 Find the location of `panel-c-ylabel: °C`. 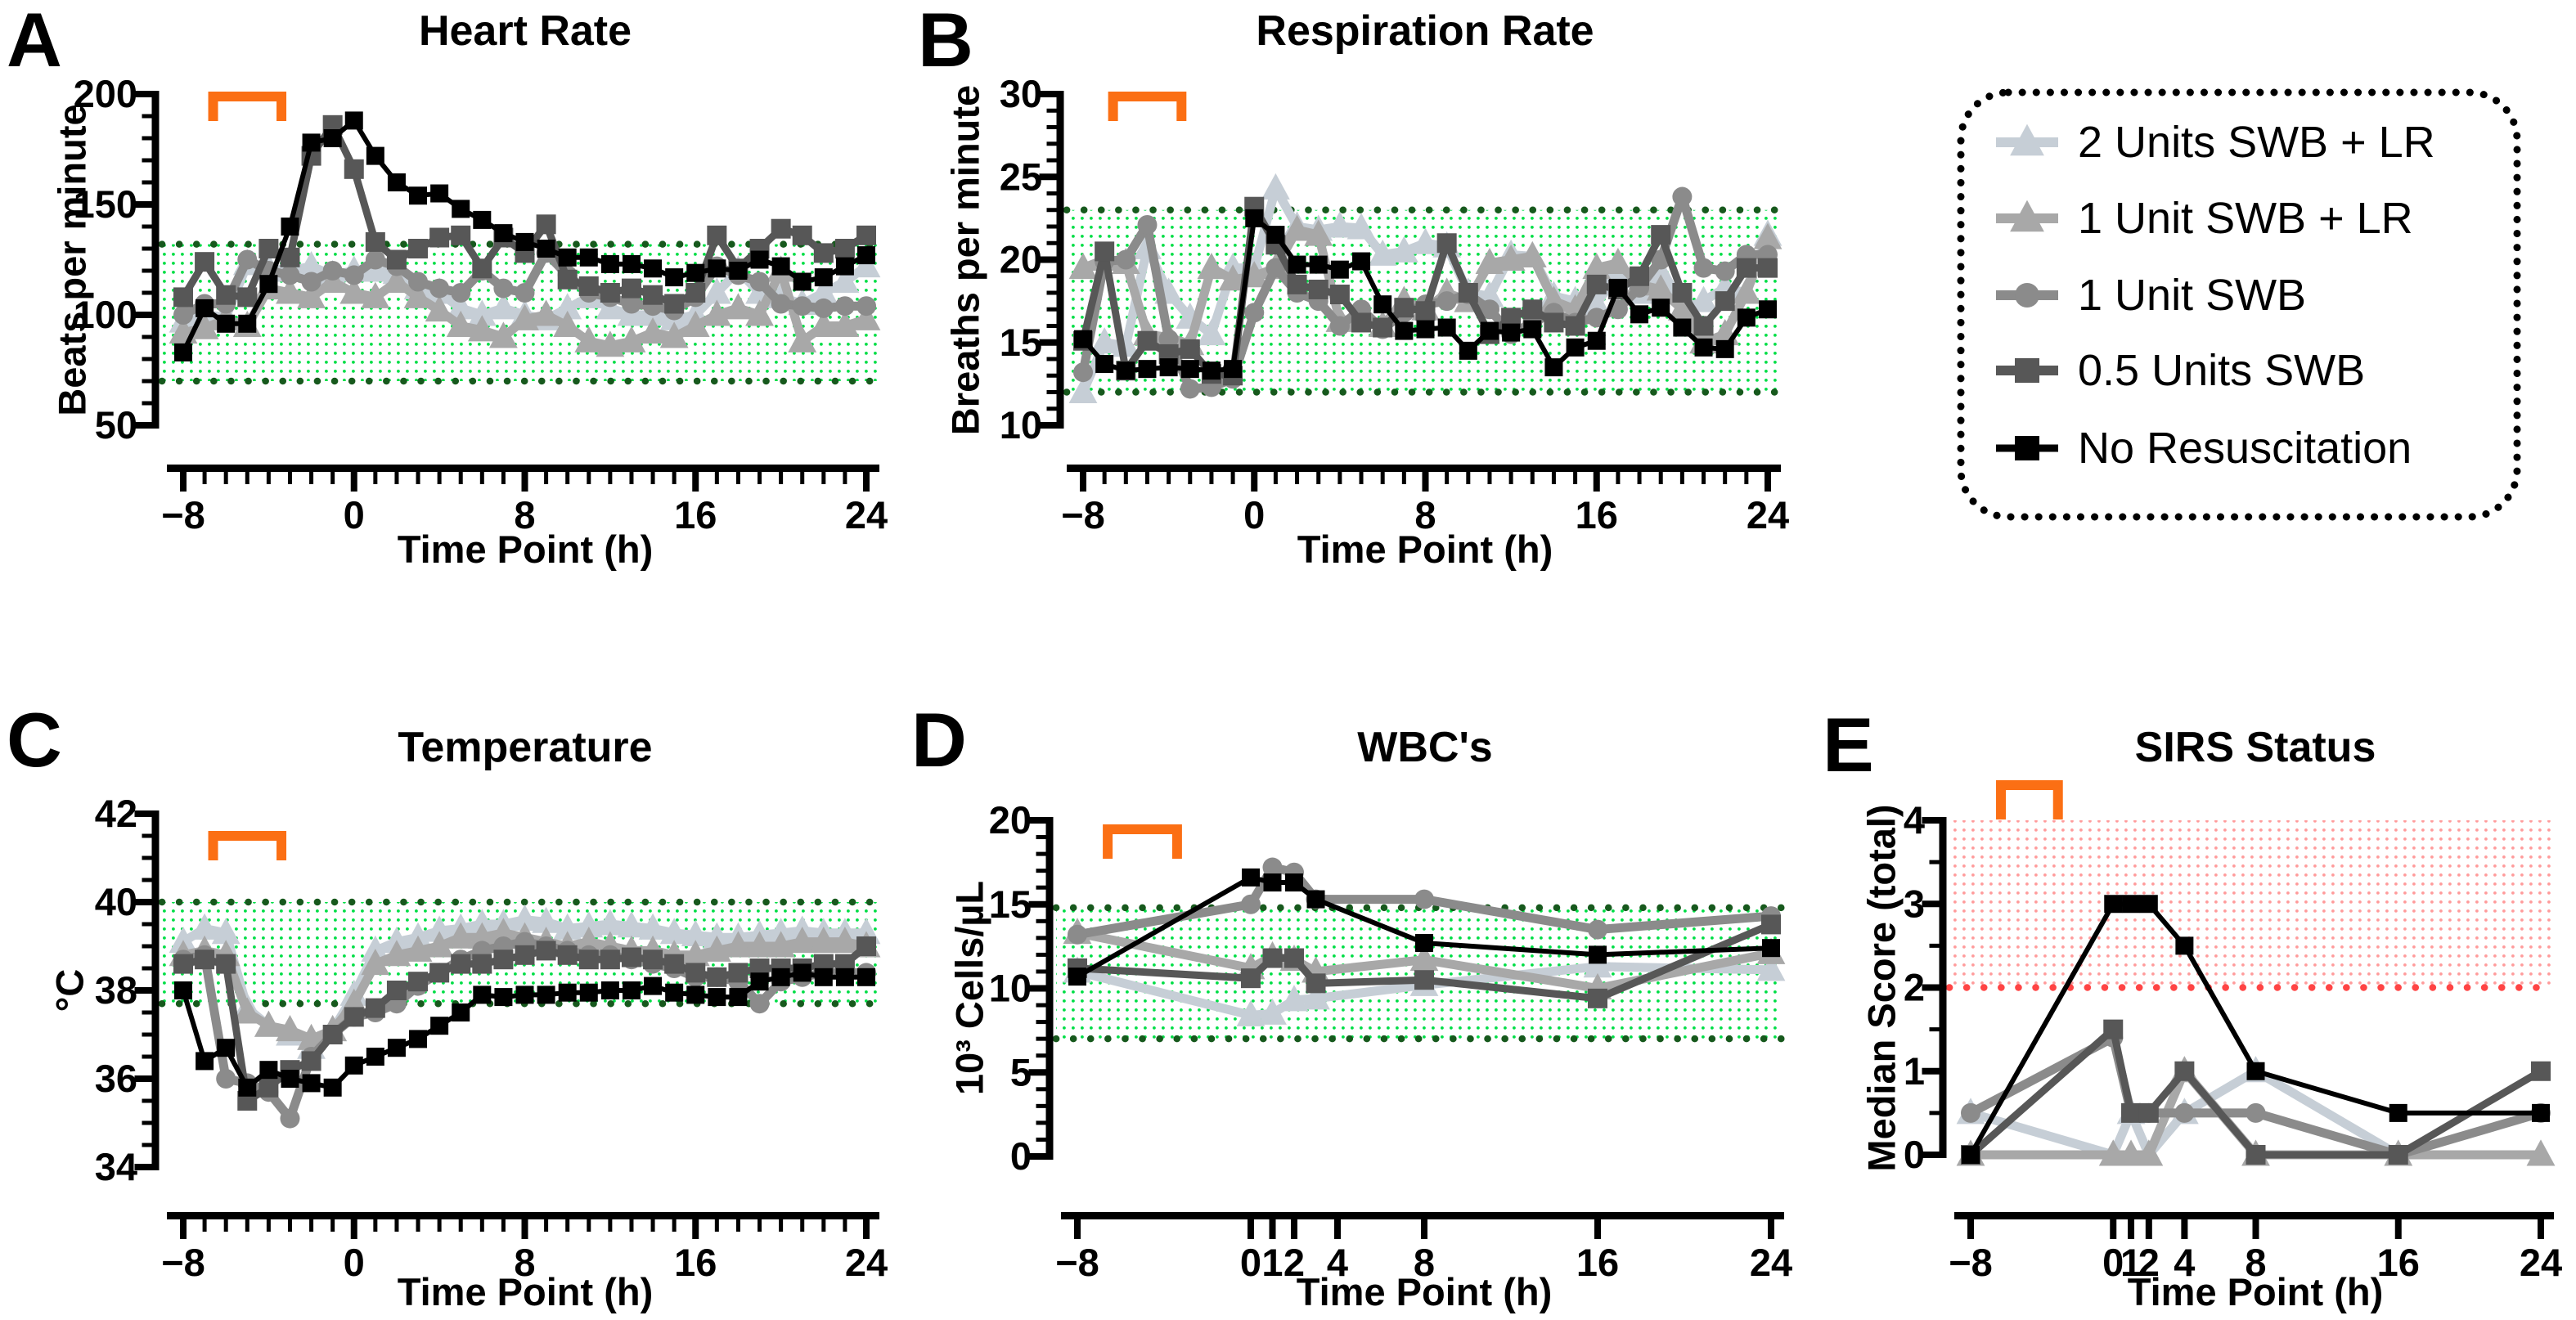

panel-c-ylabel: °C is located at coordinates (69, 990).